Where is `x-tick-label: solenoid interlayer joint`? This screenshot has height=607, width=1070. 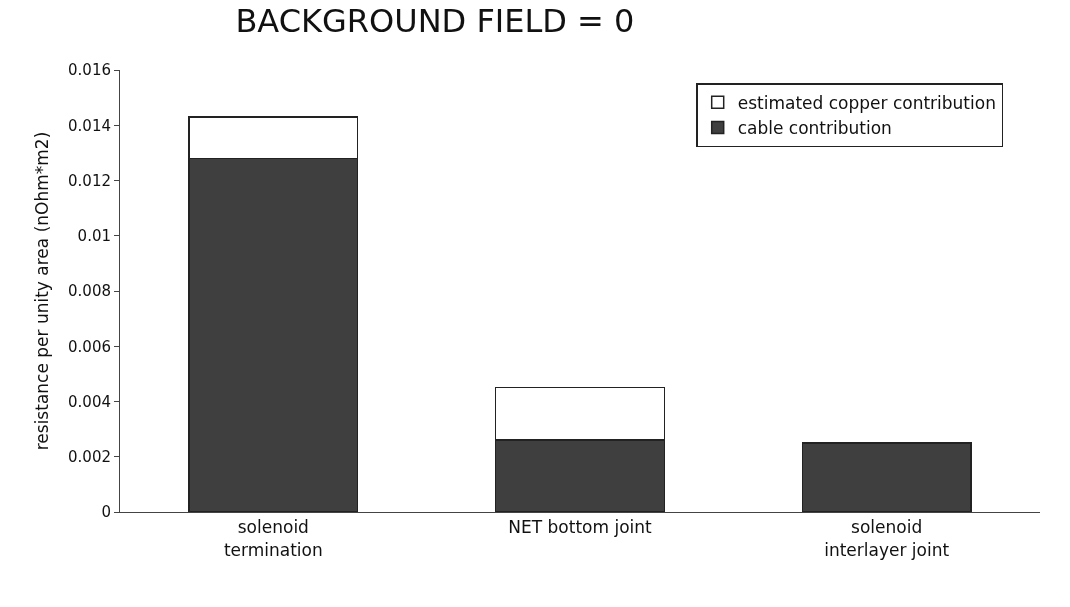 x-tick-label: solenoid interlayer joint is located at coordinates (887, 538).